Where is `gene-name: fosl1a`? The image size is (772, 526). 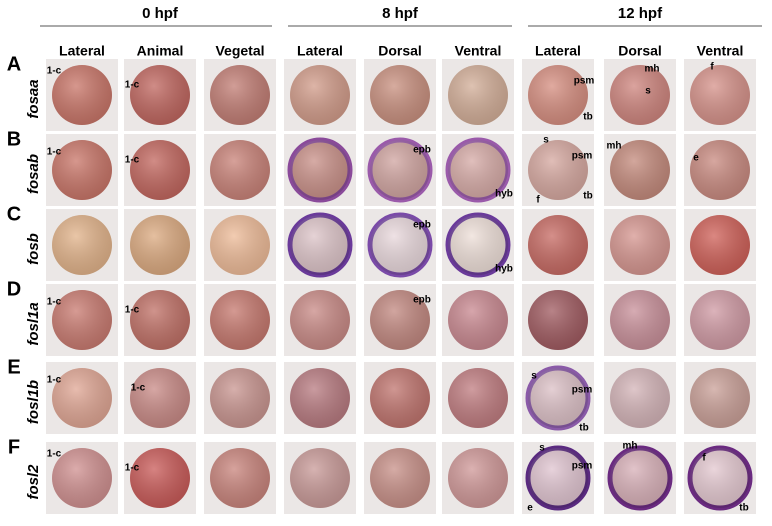 gene-name: fosl1a is located at coordinates (33, 323).